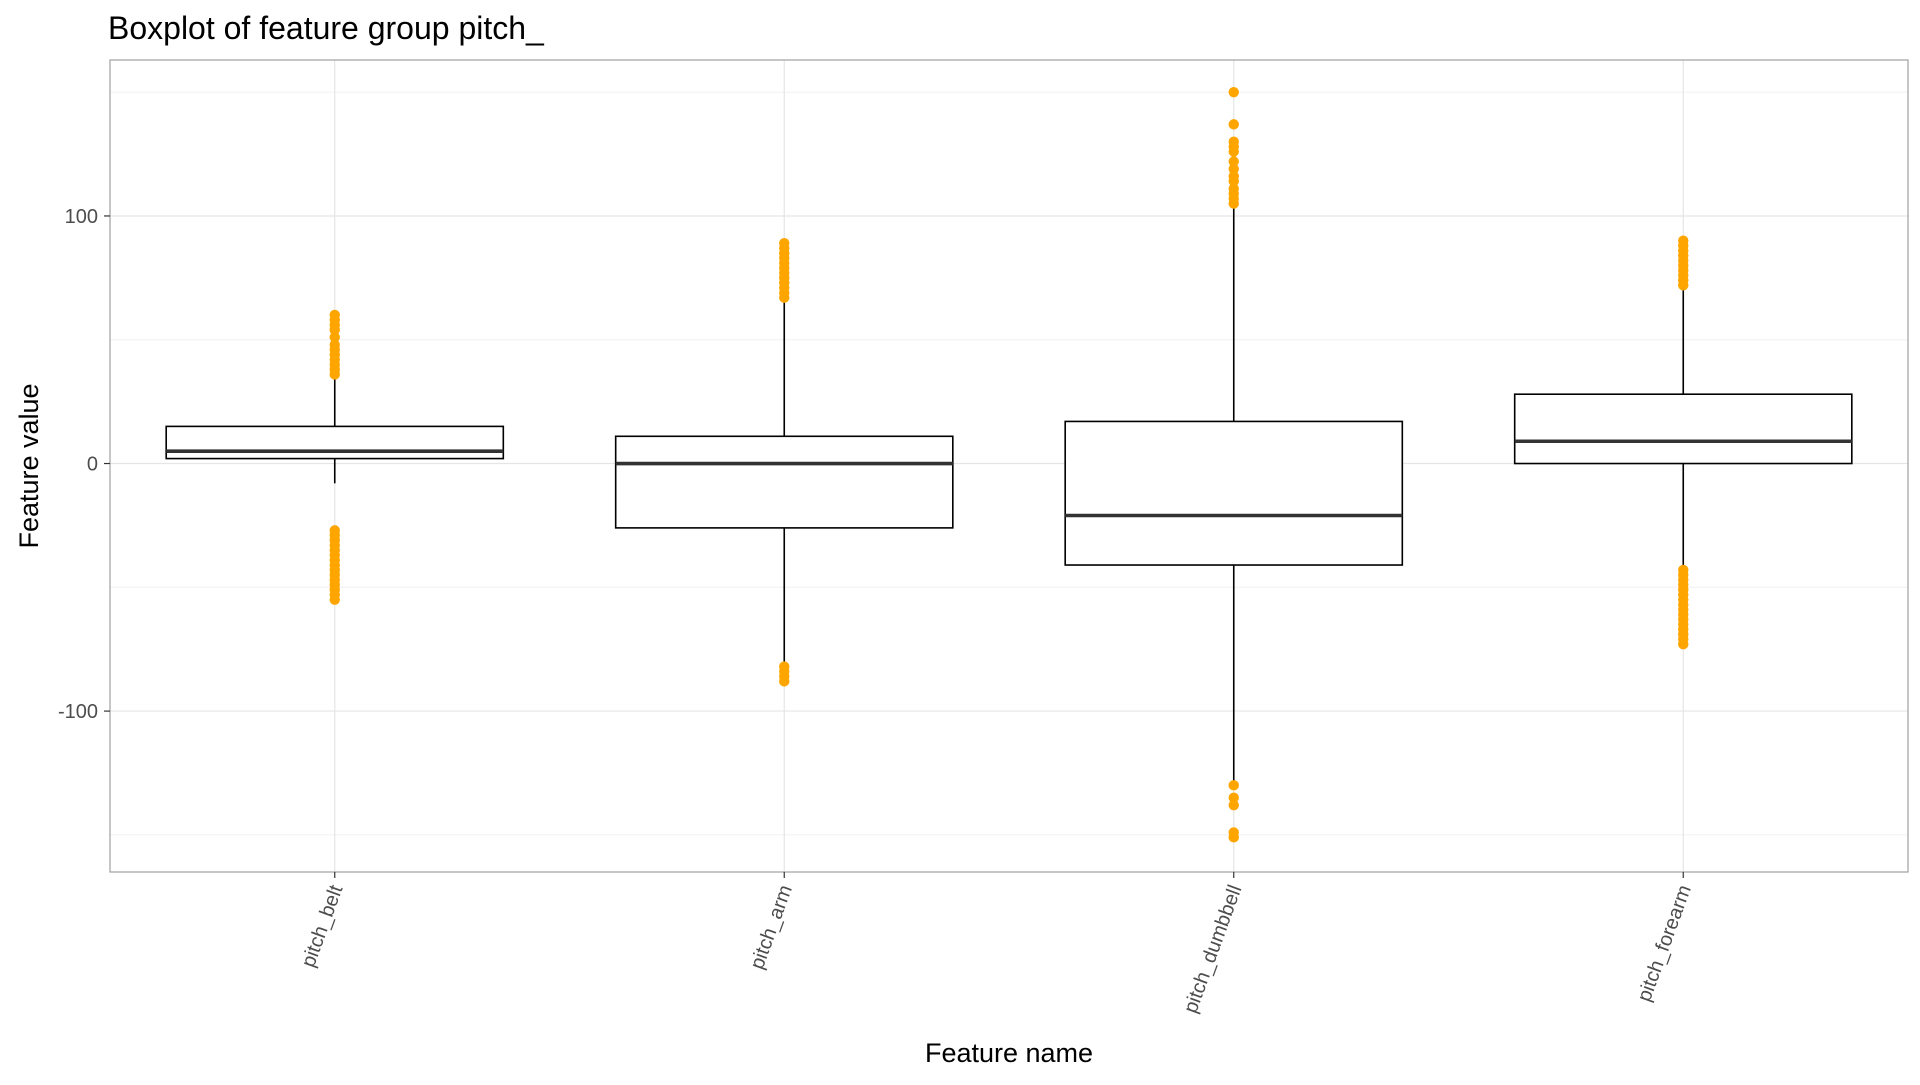  I want to click on box-pitch_belt, so click(335, 442).